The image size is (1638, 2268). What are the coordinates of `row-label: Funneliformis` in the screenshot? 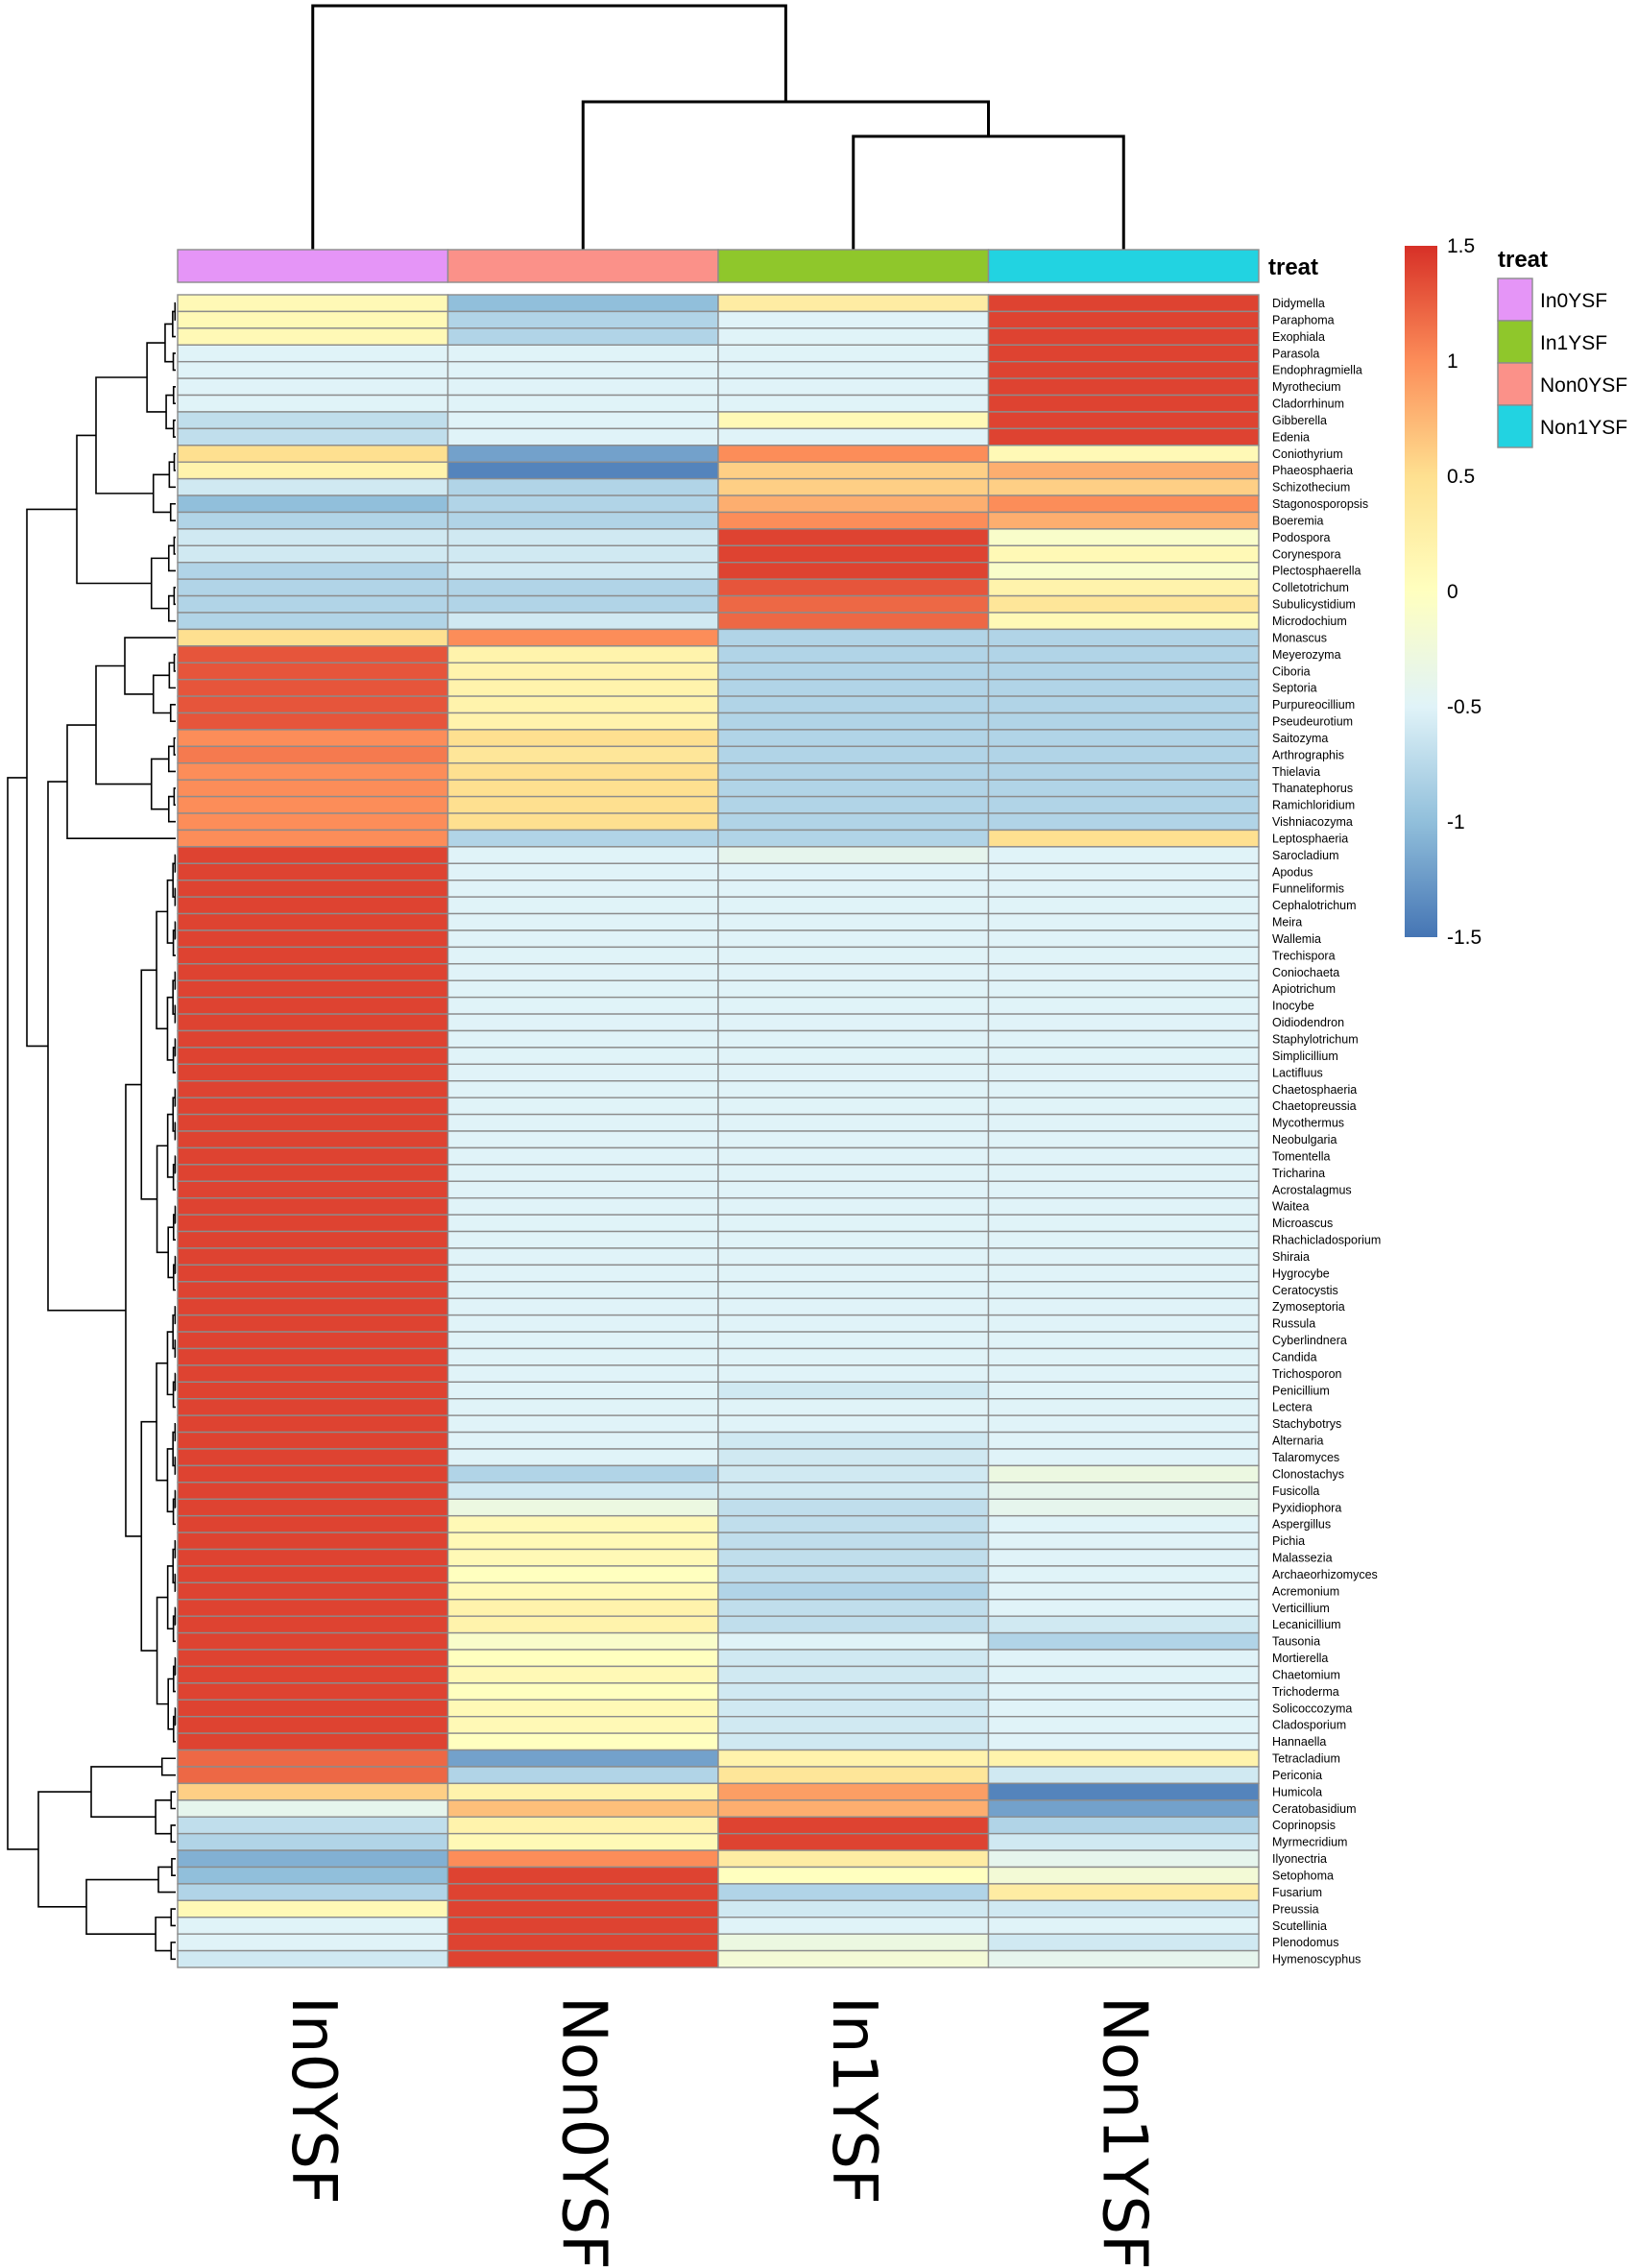 It's located at (1308, 889).